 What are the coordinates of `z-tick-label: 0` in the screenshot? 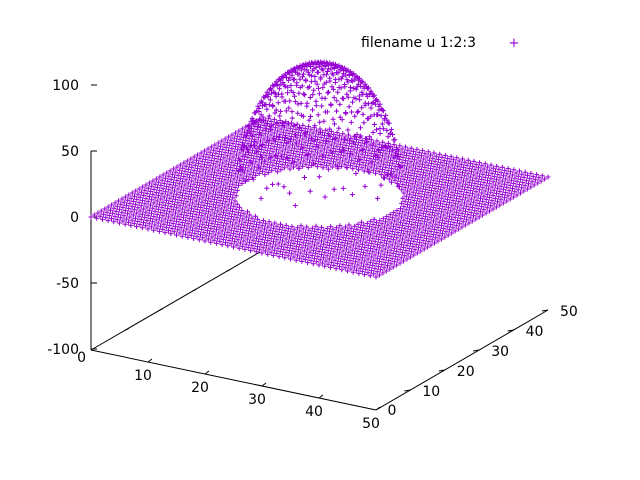 It's located at (74, 218).